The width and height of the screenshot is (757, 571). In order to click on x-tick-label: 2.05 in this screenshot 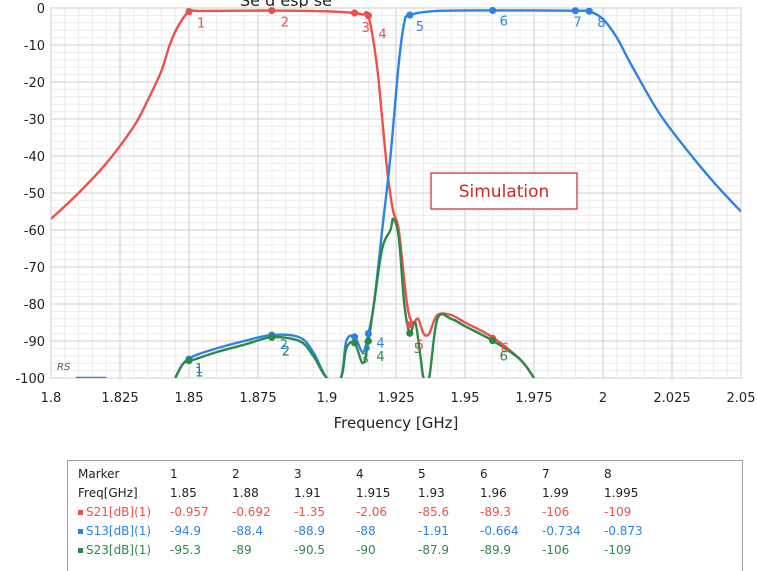, I will do `click(741, 398)`.